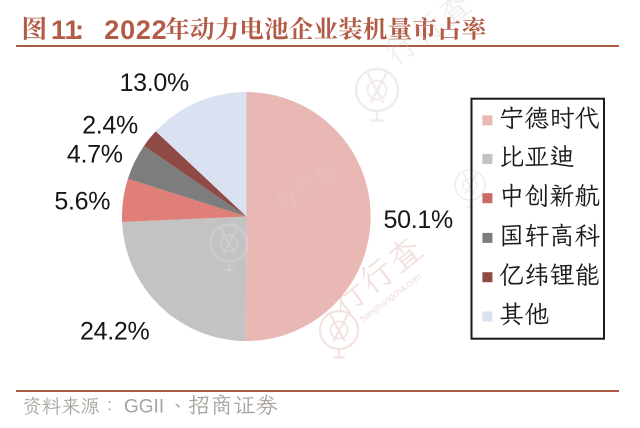 Image resolution: width=640 pixels, height=428 pixels. What do you see at coordinates (144, 407) in the screenshot?
I see `svg-text: GGII` at bounding box center [144, 407].